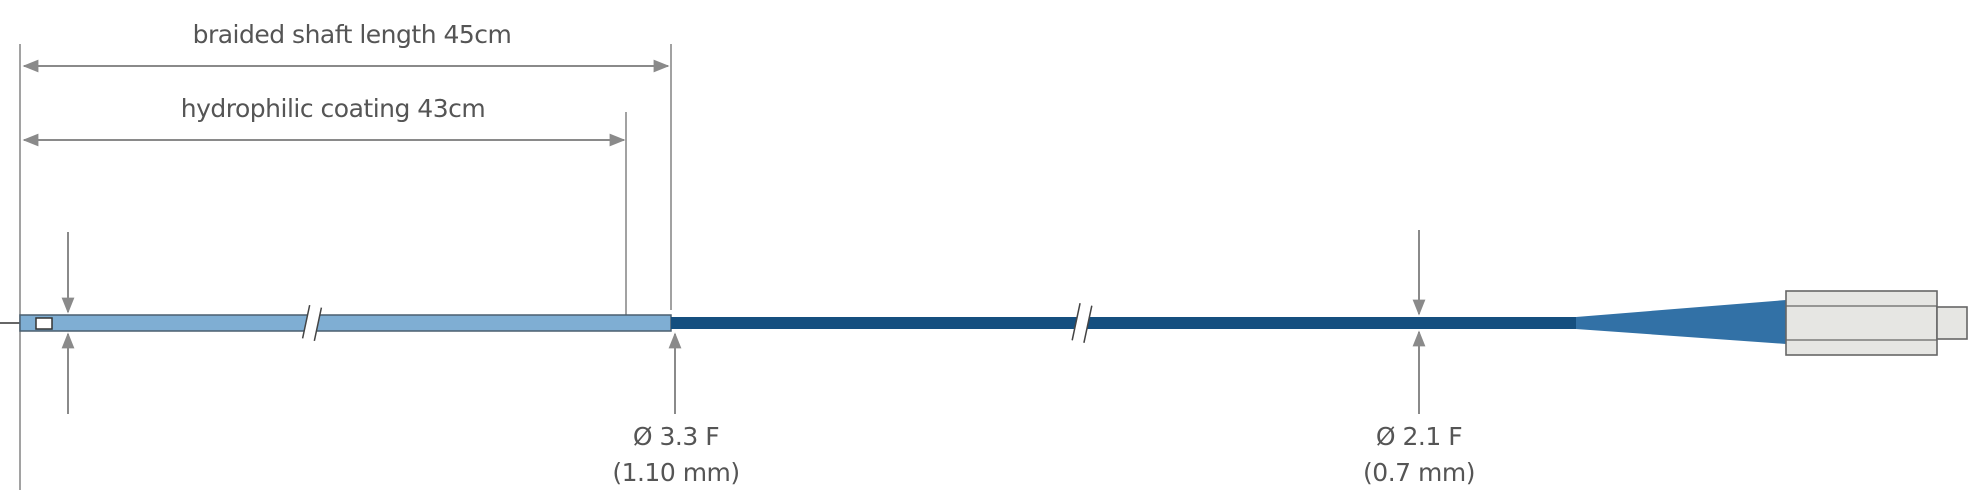 The width and height of the screenshot is (1972, 500). I want to click on luer-connector, so click(1876, 323).